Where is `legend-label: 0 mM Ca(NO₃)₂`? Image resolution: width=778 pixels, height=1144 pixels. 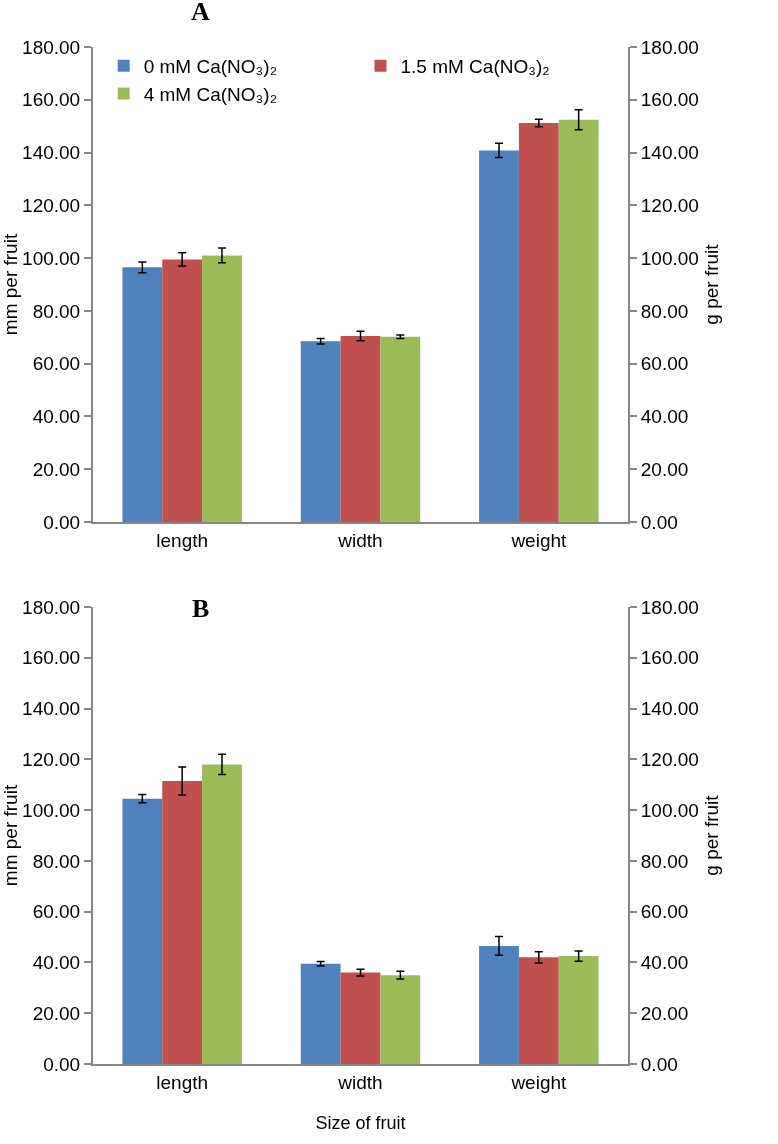
legend-label: 0 mM Ca(NO₃)₂ is located at coordinates (210, 67).